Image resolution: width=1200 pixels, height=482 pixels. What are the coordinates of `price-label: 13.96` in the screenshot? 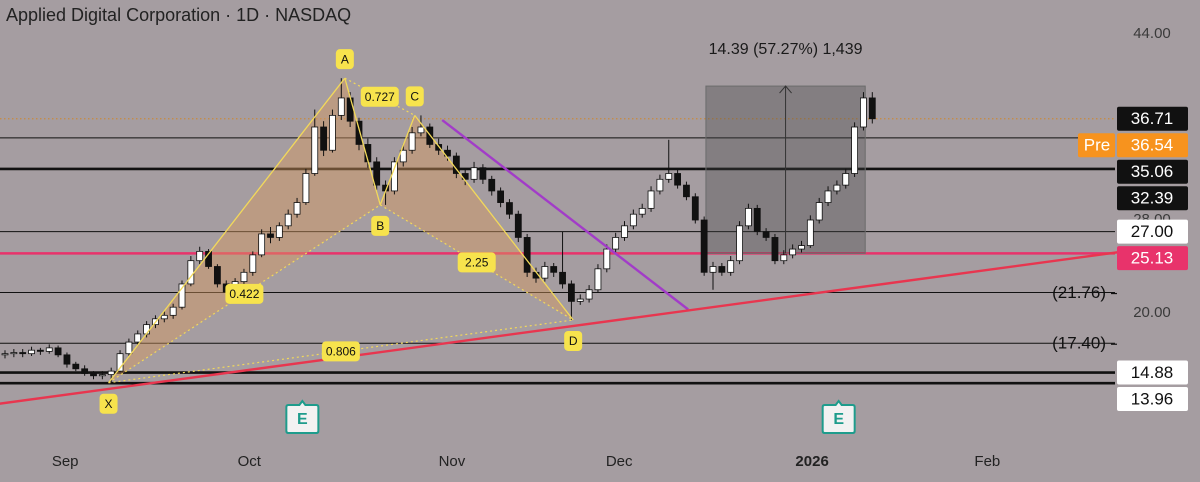 It's located at (1152, 399).